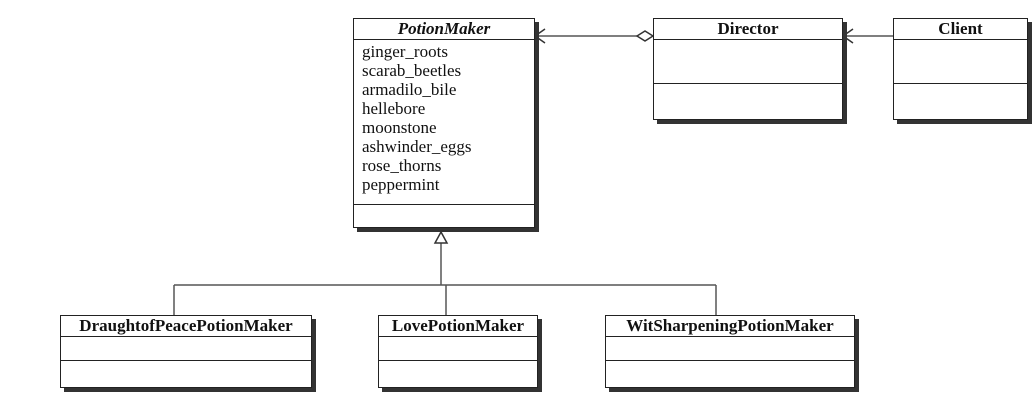 The width and height of the screenshot is (1036, 403). I want to click on attribute: armadilo_bile, so click(409, 89).